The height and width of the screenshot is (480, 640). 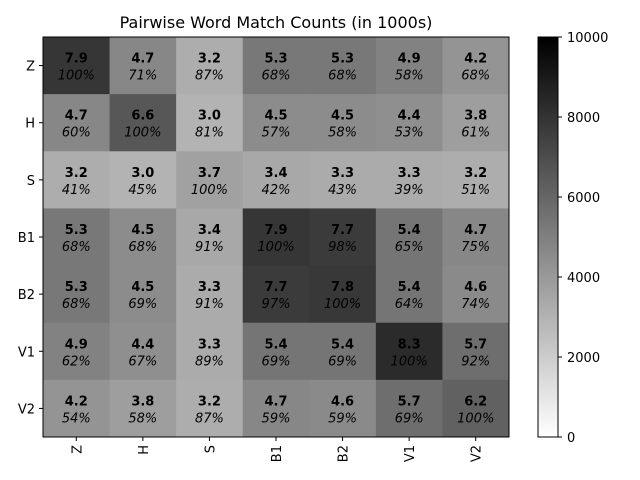 What do you see at coordinates (583, 278) in the screenshot?
I see `colorbar-tick-label: 4000` at bounding box center [583, 278].